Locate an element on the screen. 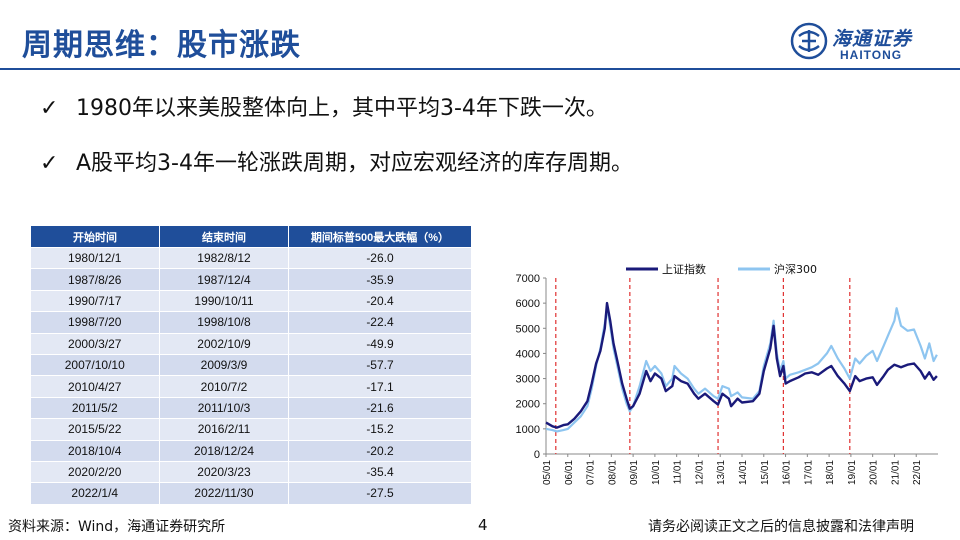 Image resolution: width=960 pixels, height=540 pixels. legend-label: 上证指数 is located at coordinates (684, 269).